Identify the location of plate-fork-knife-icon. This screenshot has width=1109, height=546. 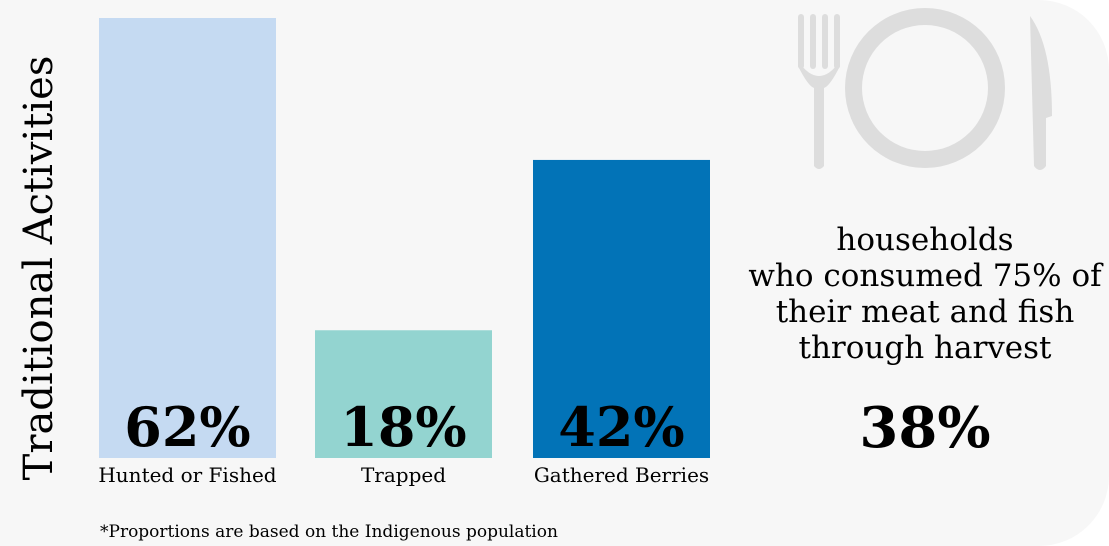
(925, 89).